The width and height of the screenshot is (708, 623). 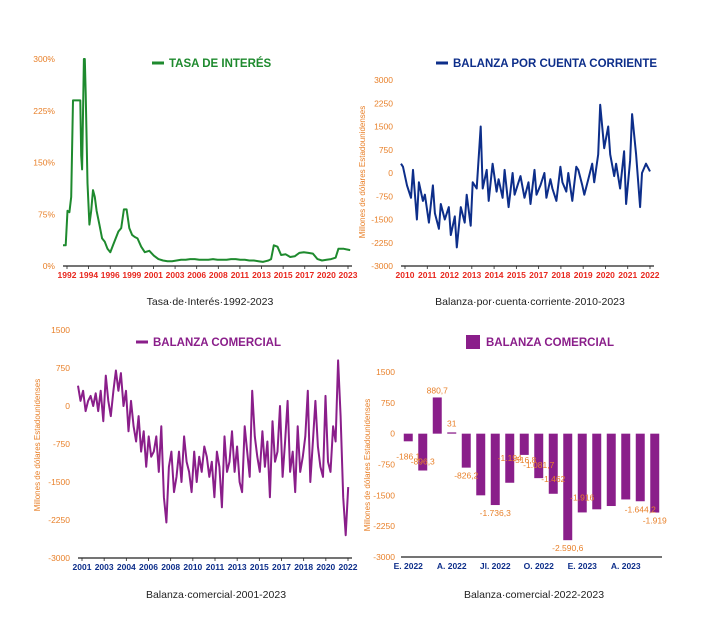 I want to click on y-tick-label: 225%, so click(x=44, y=111).